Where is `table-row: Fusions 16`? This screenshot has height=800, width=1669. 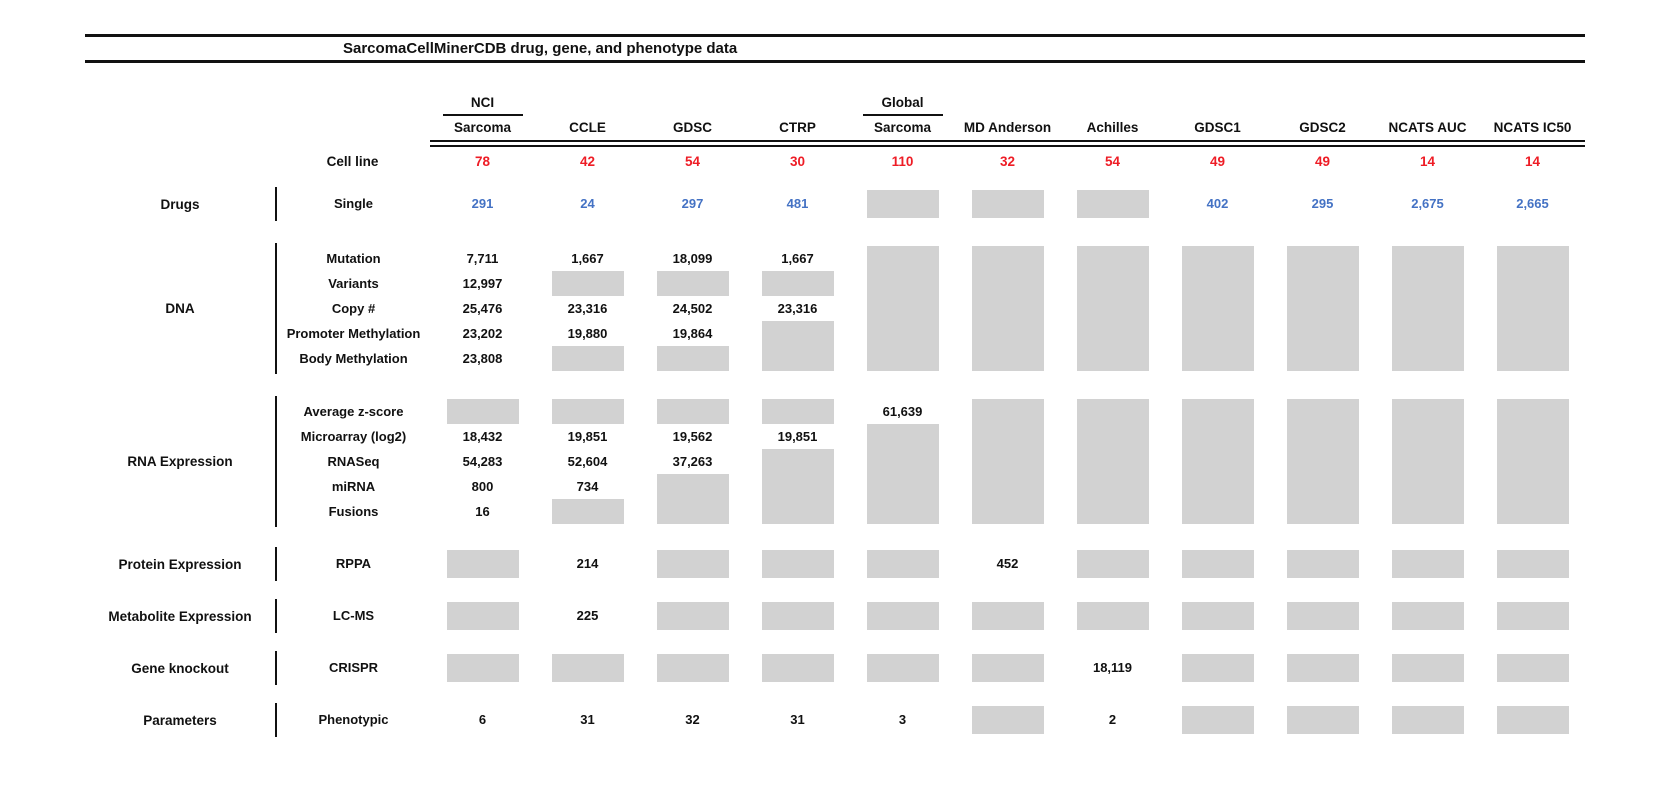
table-row: Fusions 16 is located at coordinates (931, 511).